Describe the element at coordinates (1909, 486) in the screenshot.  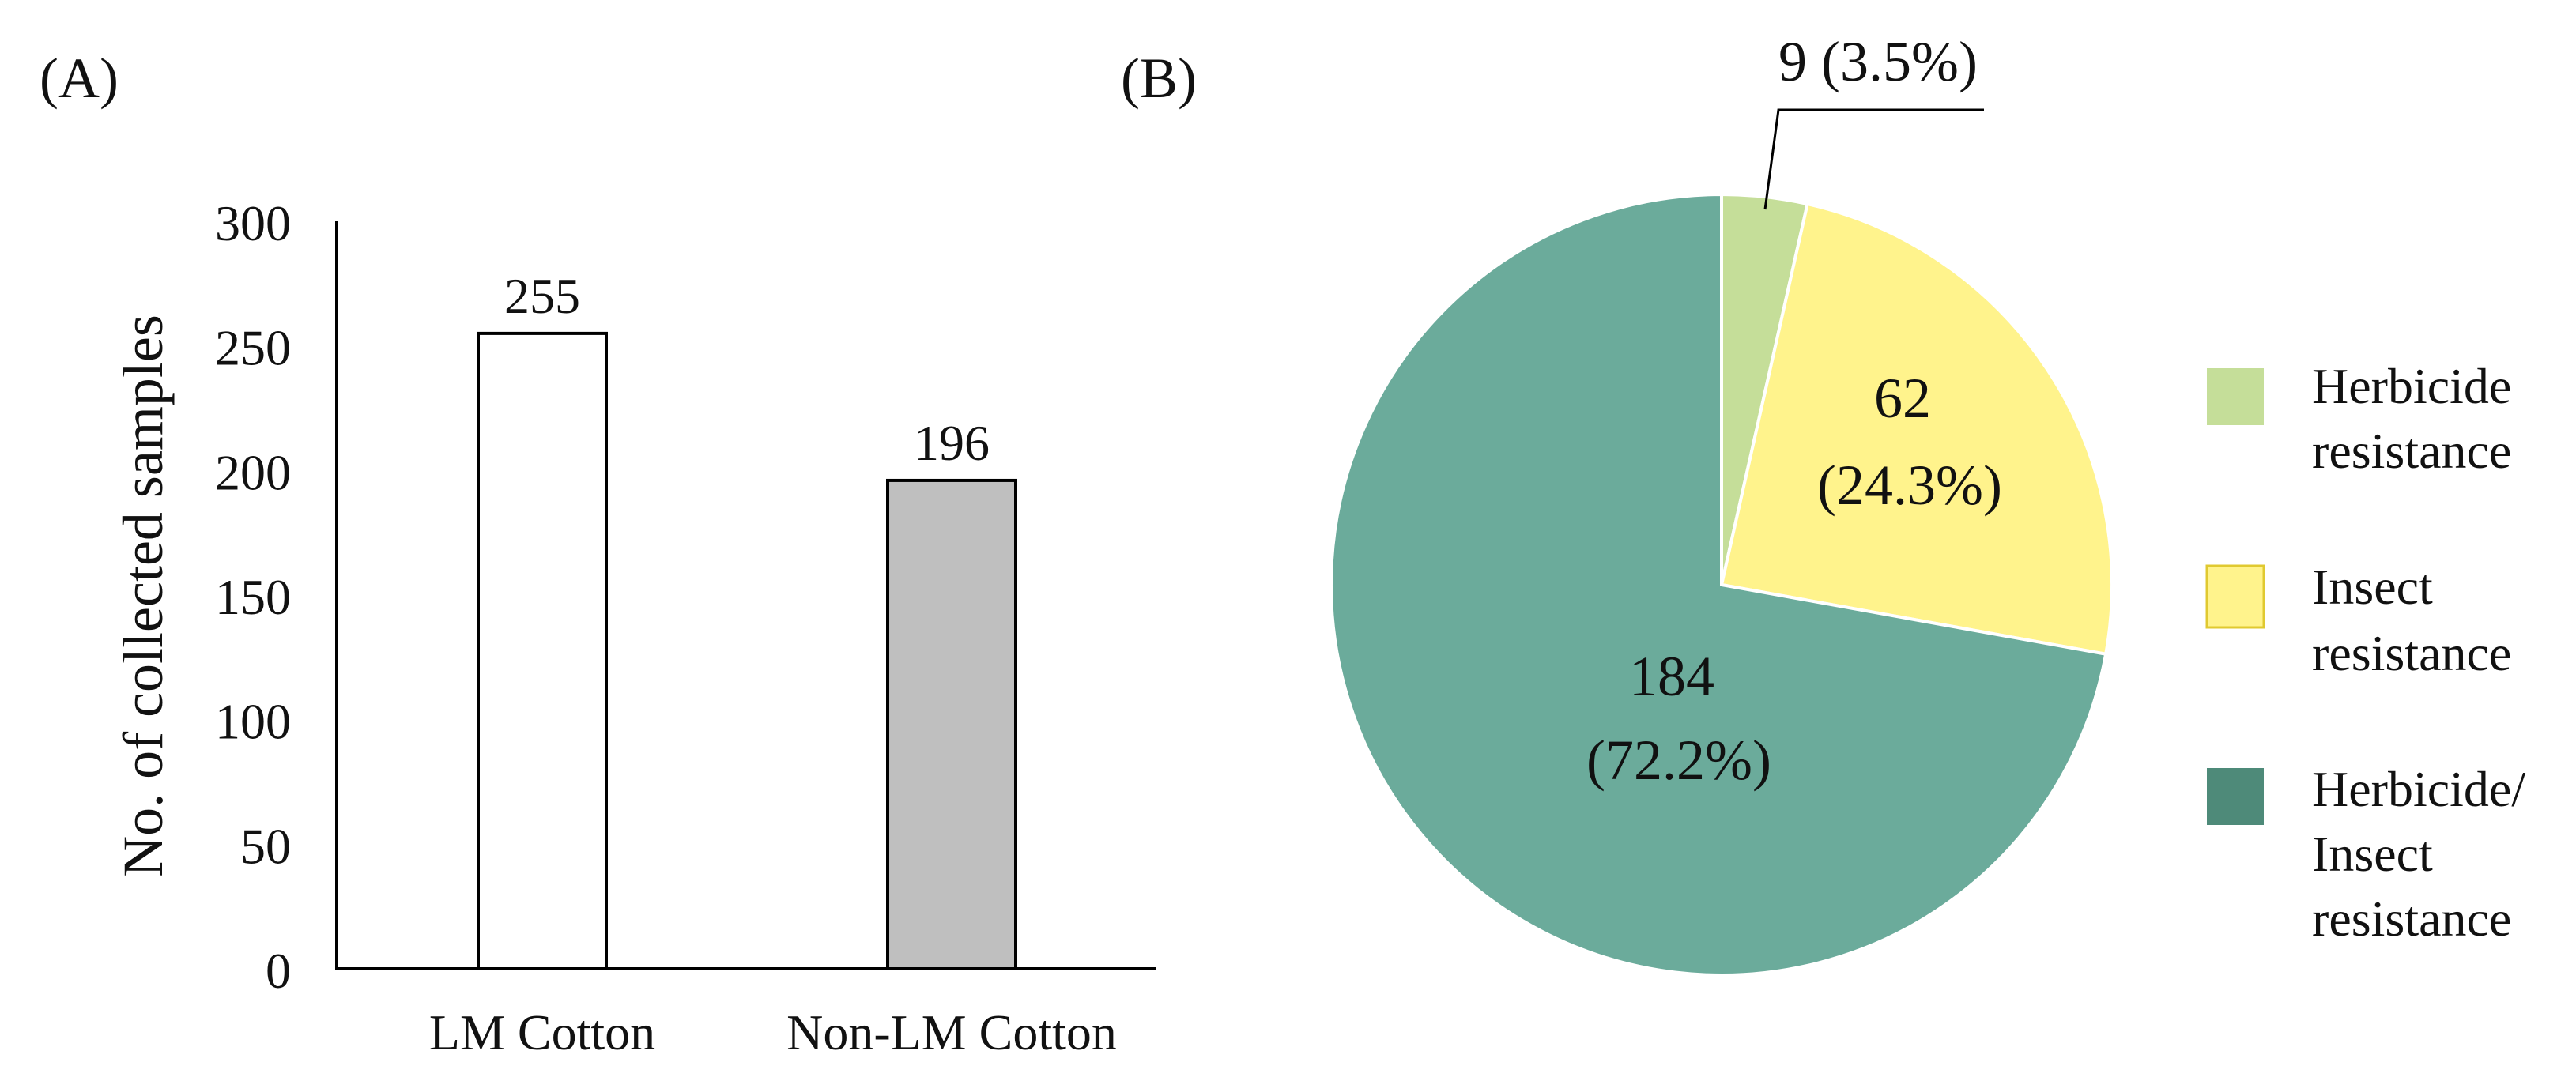
I see `slice-label-insect-percent: (24.3%)` at that location.